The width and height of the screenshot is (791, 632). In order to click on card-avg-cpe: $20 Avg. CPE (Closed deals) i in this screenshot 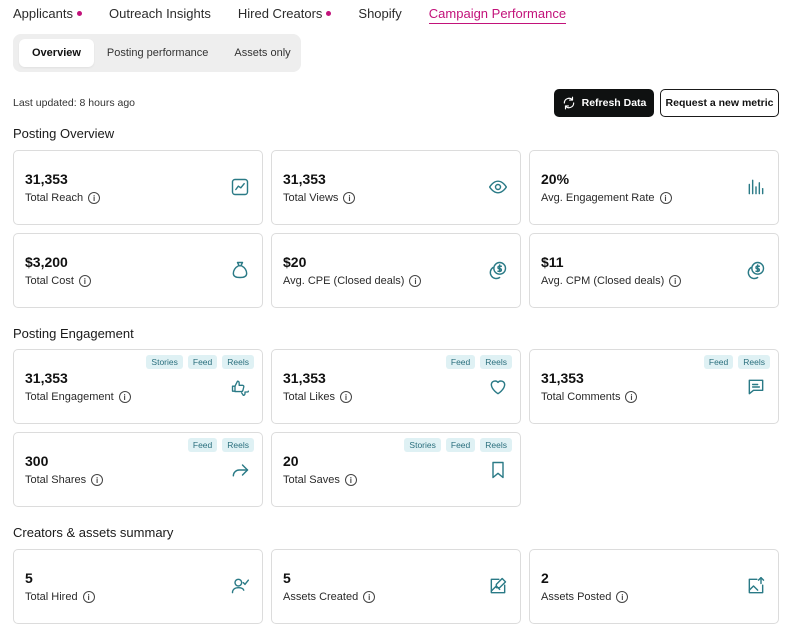, I will do `click(396, 270)`.